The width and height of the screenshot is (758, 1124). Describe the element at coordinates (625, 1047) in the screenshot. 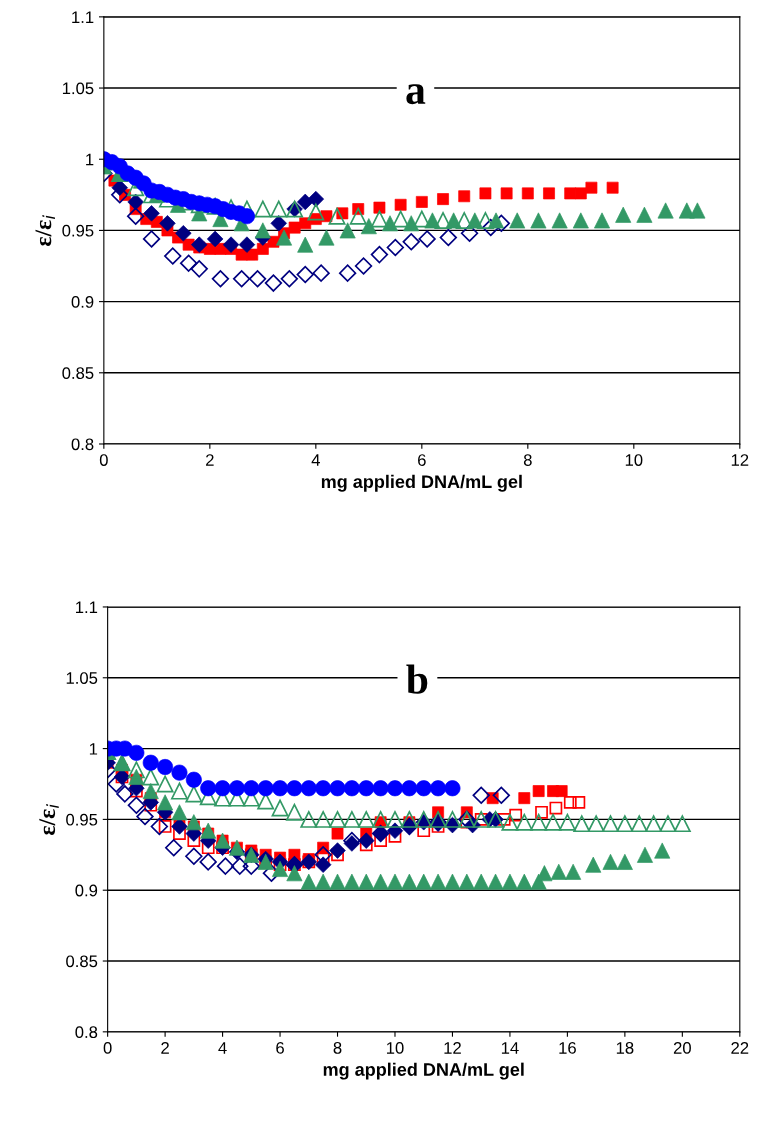

I see `x-tick-label: 18` at that location.